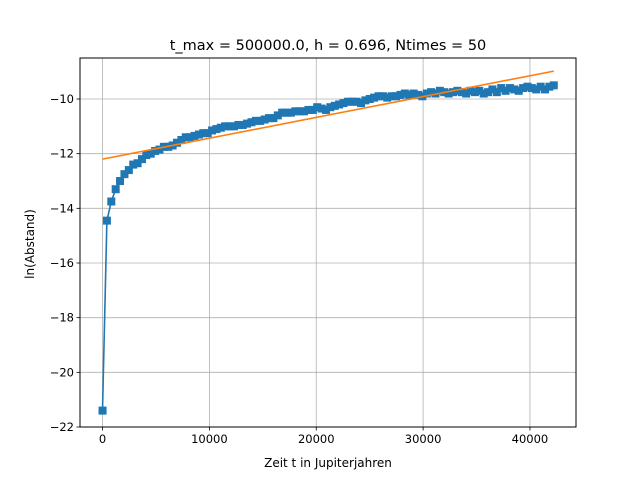 The image size is (640, 480). I want to click on chart-title: t_max = 500000.0, h = 0.696, Ntimes = 50, so click(328, 46).